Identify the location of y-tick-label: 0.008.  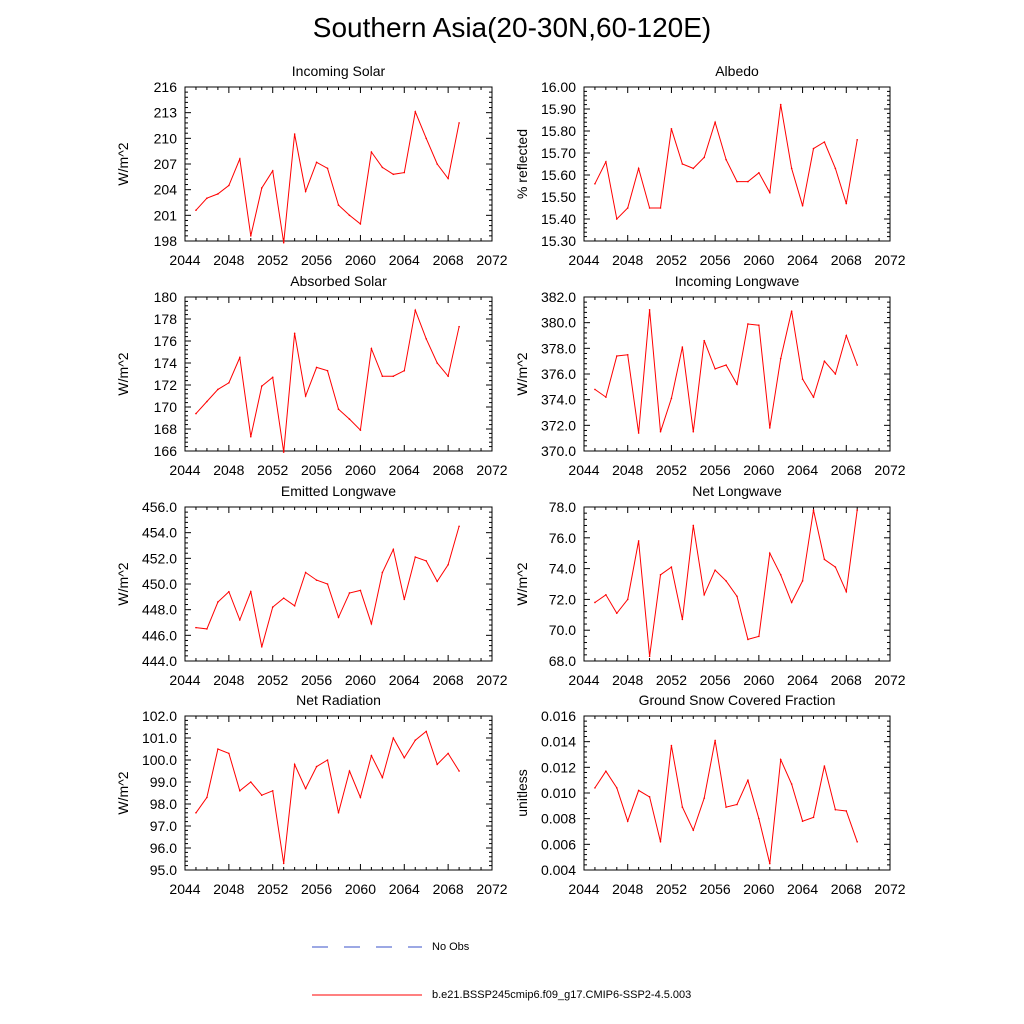
(558, 819).